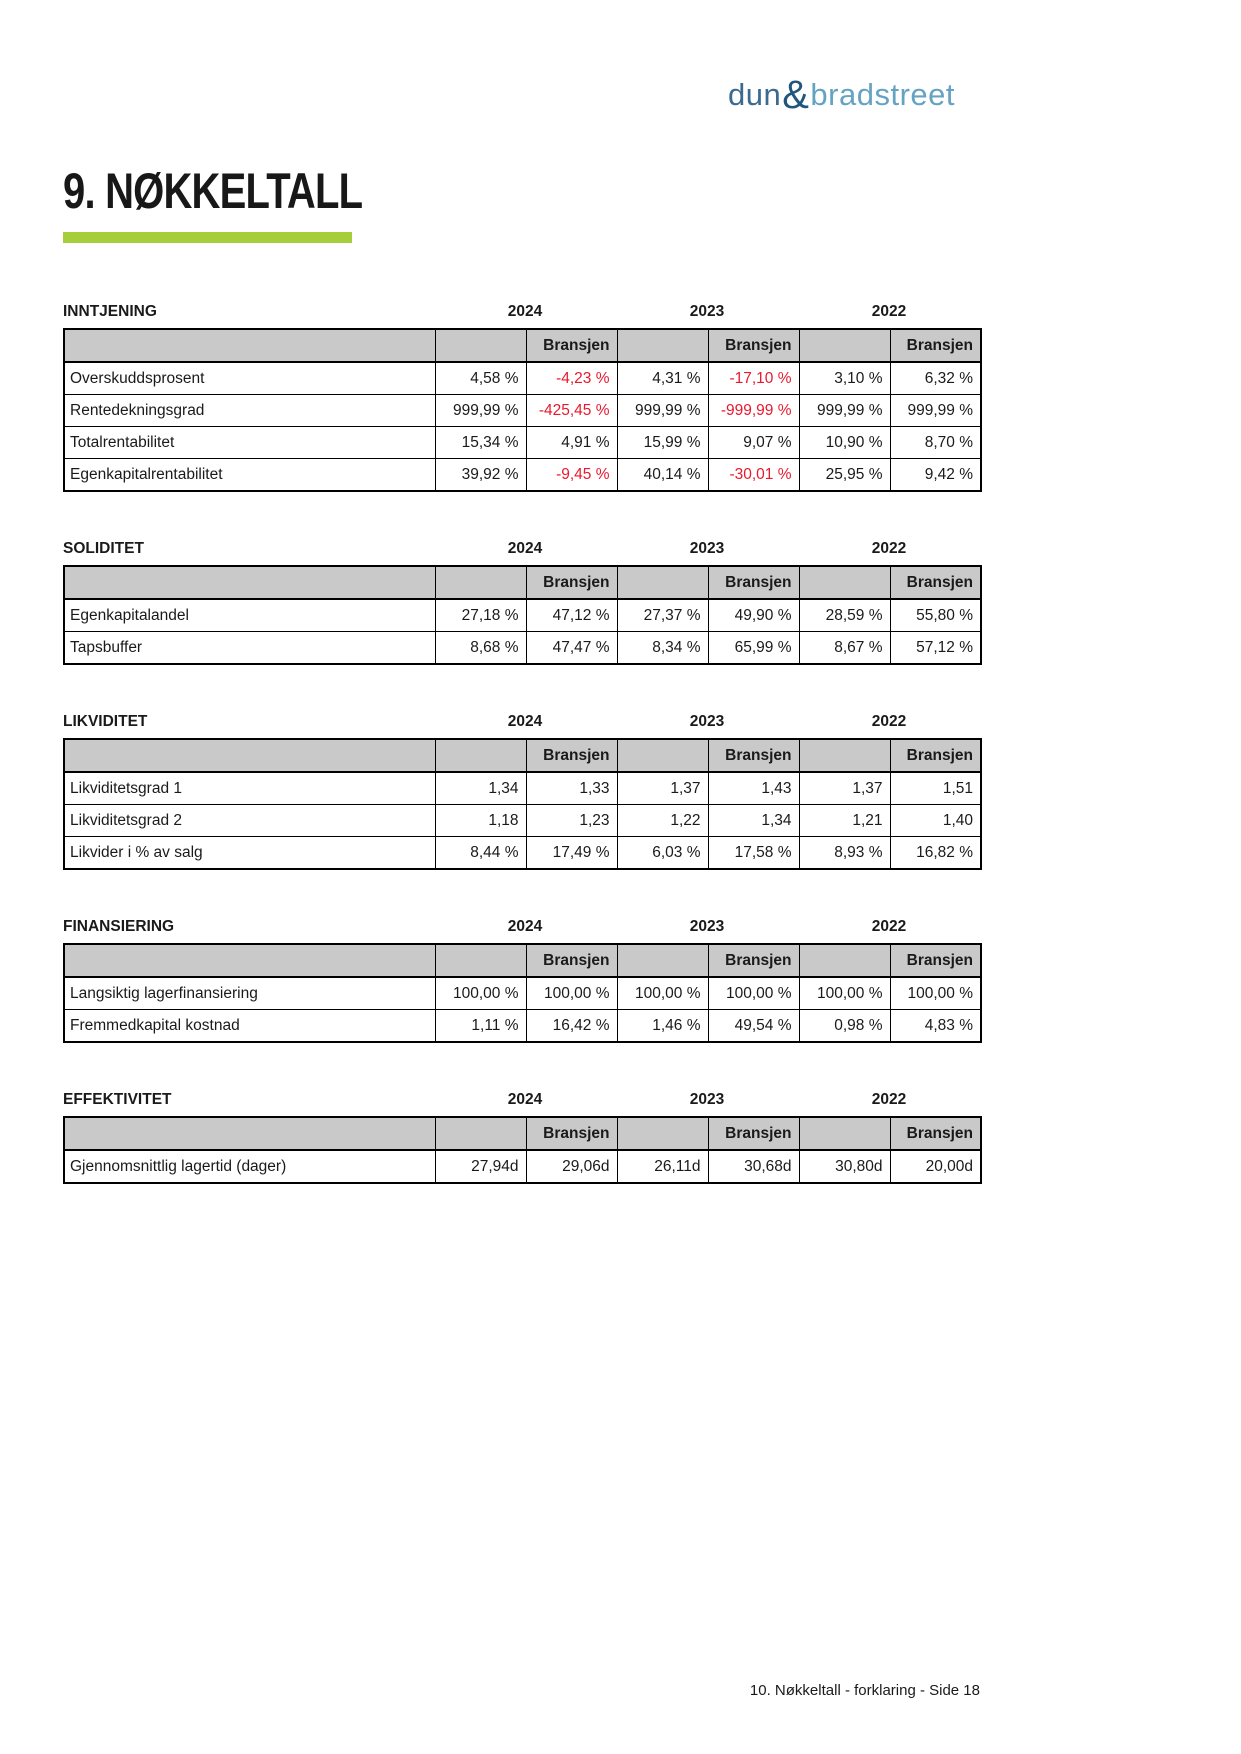 This screenshot has height=1754, width=1241. I want to click on logo-text-bradstreet: bradstreet, so click(882, 94).